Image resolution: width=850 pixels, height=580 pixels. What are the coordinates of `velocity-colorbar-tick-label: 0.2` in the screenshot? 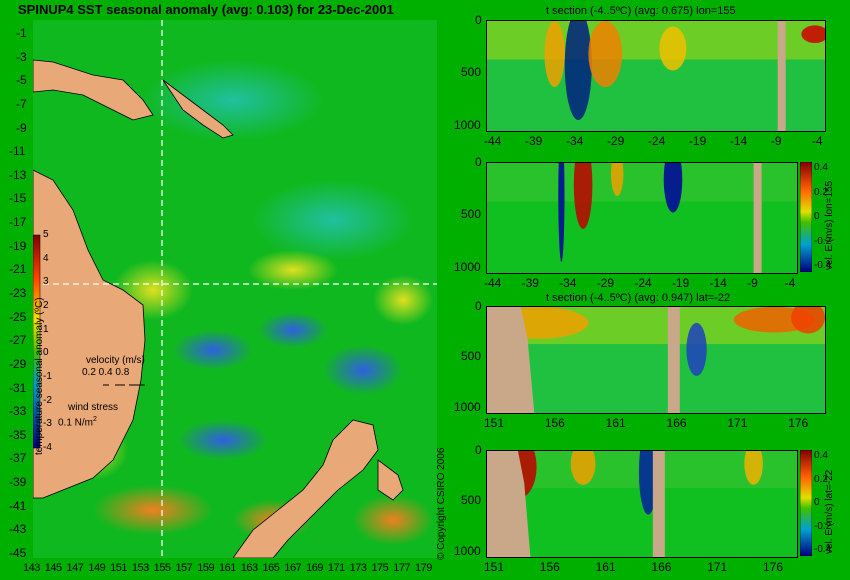 It's located at (821, 479).